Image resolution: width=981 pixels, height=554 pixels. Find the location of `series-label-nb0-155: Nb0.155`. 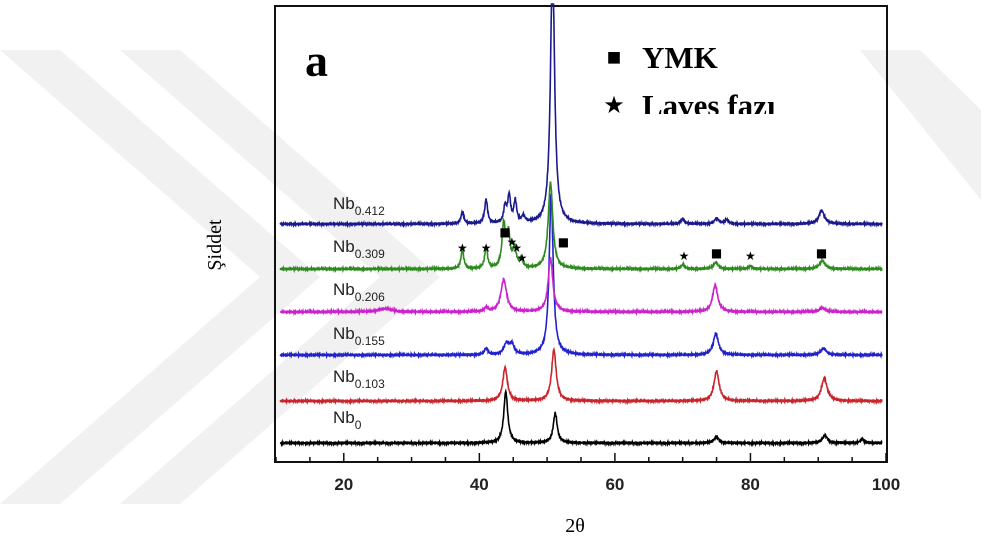

series-label-nb0-155: Nb0.155 is located at coordinates (359, 336).